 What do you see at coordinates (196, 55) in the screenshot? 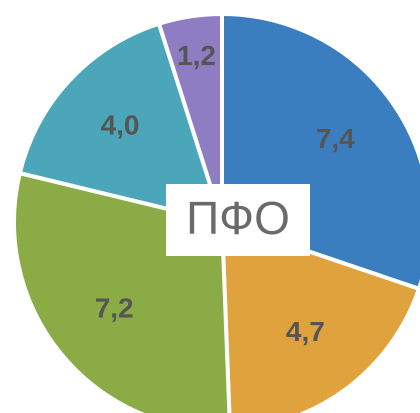
I see `data-label: 1,2` at bounding box center [196, 55].